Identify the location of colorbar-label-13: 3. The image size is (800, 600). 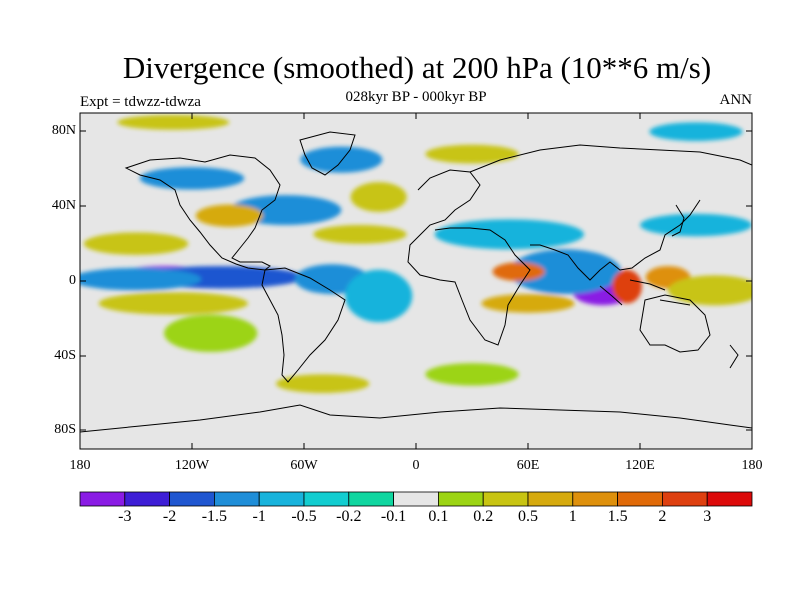
(707, 516).